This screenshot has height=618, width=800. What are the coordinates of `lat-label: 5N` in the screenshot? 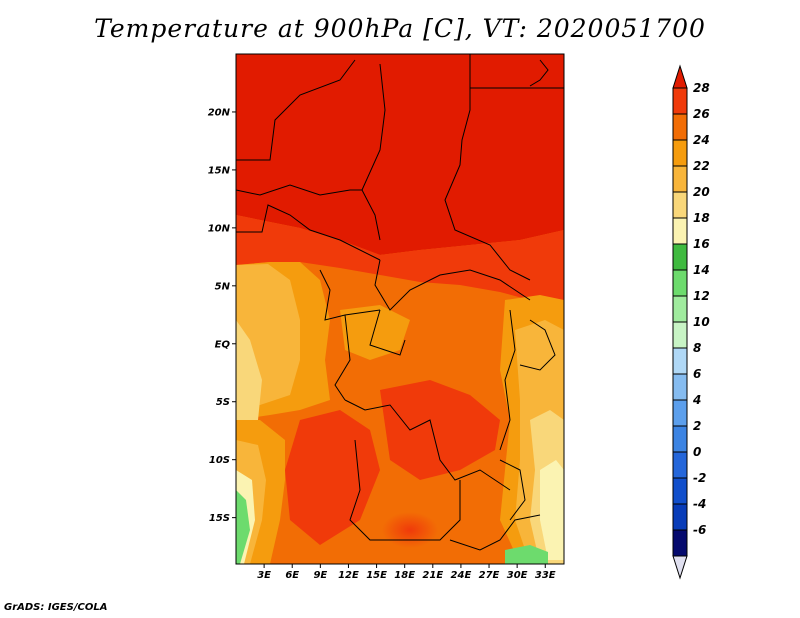 It's located at (223, 286).